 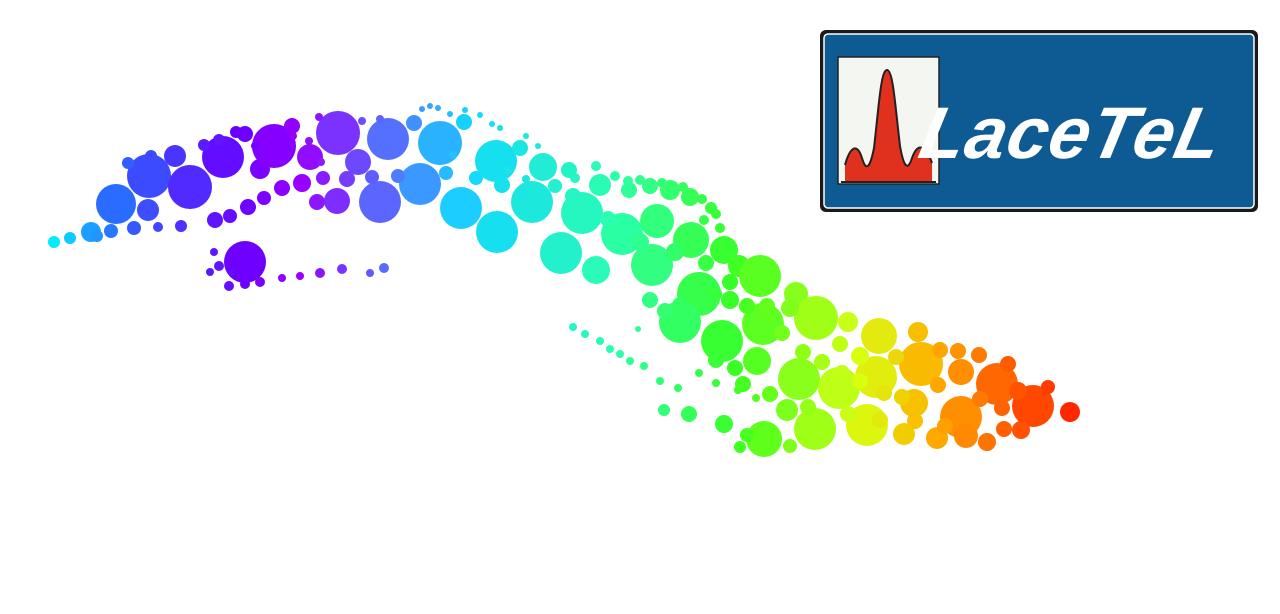 I want to click on signal-peak-icon, so click(x=888, y=120).